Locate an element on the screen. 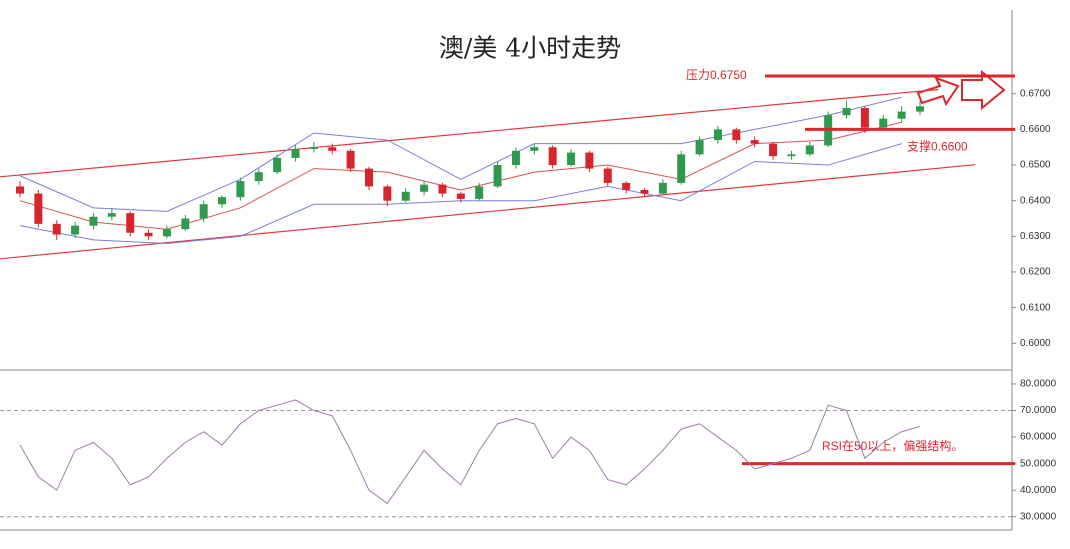 The height and width of the screenshot is (549, 1070). y-tick-label: 0.6600 is located at coordinates (1035, 129).